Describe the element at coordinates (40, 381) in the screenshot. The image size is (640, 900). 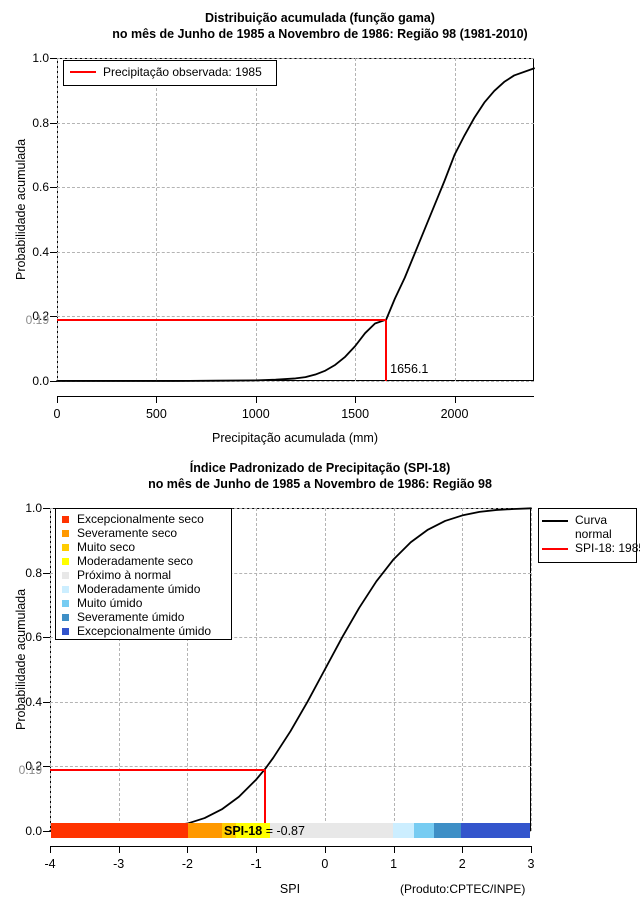
I see `y-tick-label: 0.0` at that location.